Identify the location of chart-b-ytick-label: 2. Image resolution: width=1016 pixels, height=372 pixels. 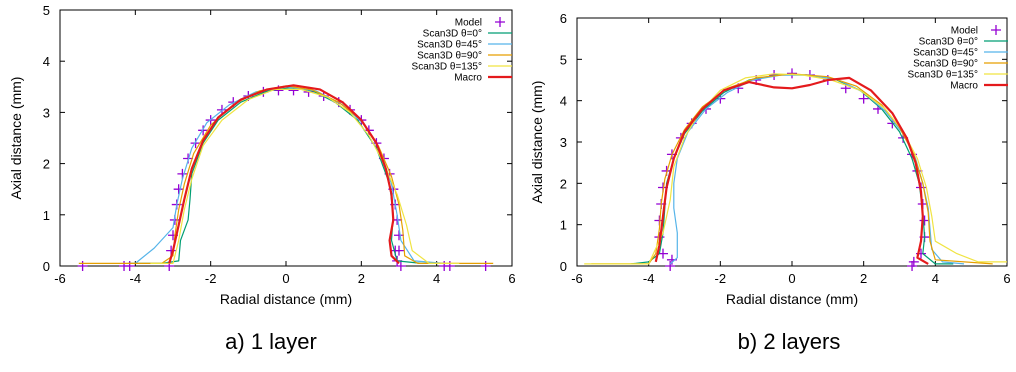
(563, 183).